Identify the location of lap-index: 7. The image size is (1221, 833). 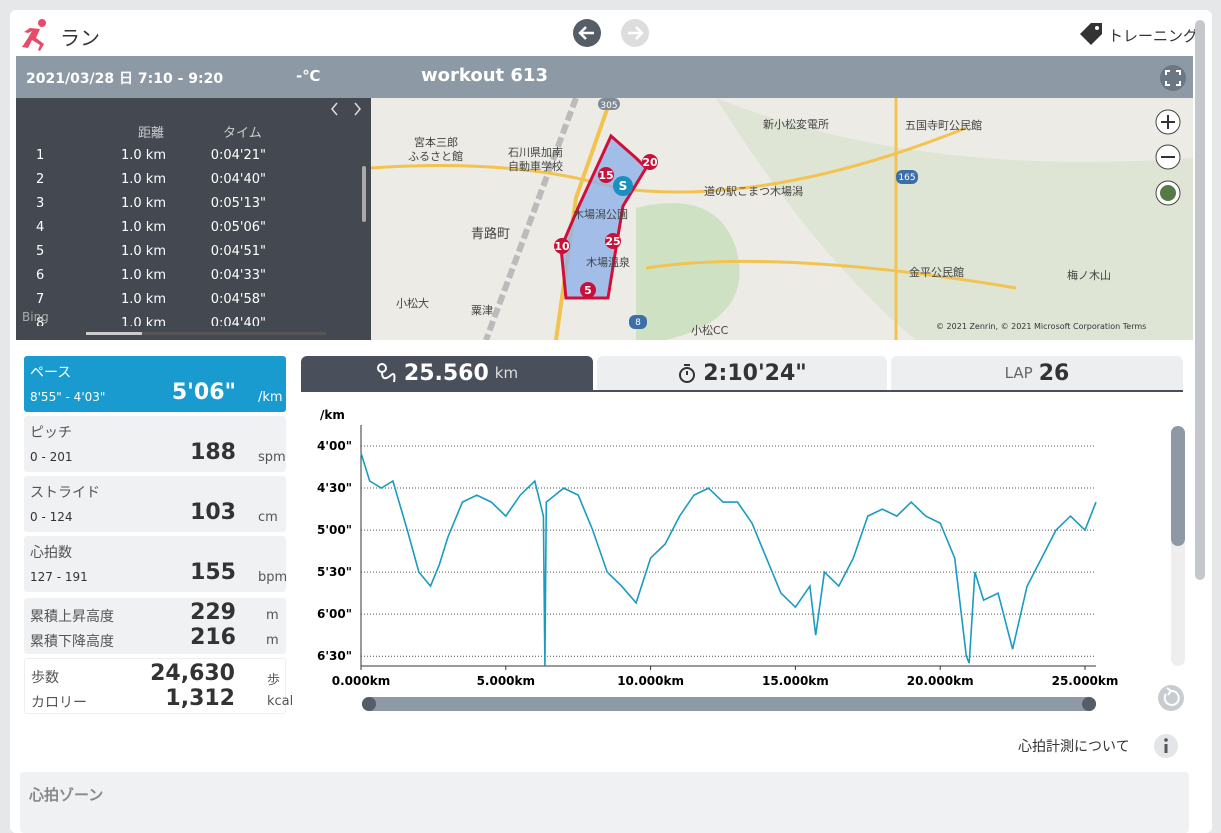
(40, 299).